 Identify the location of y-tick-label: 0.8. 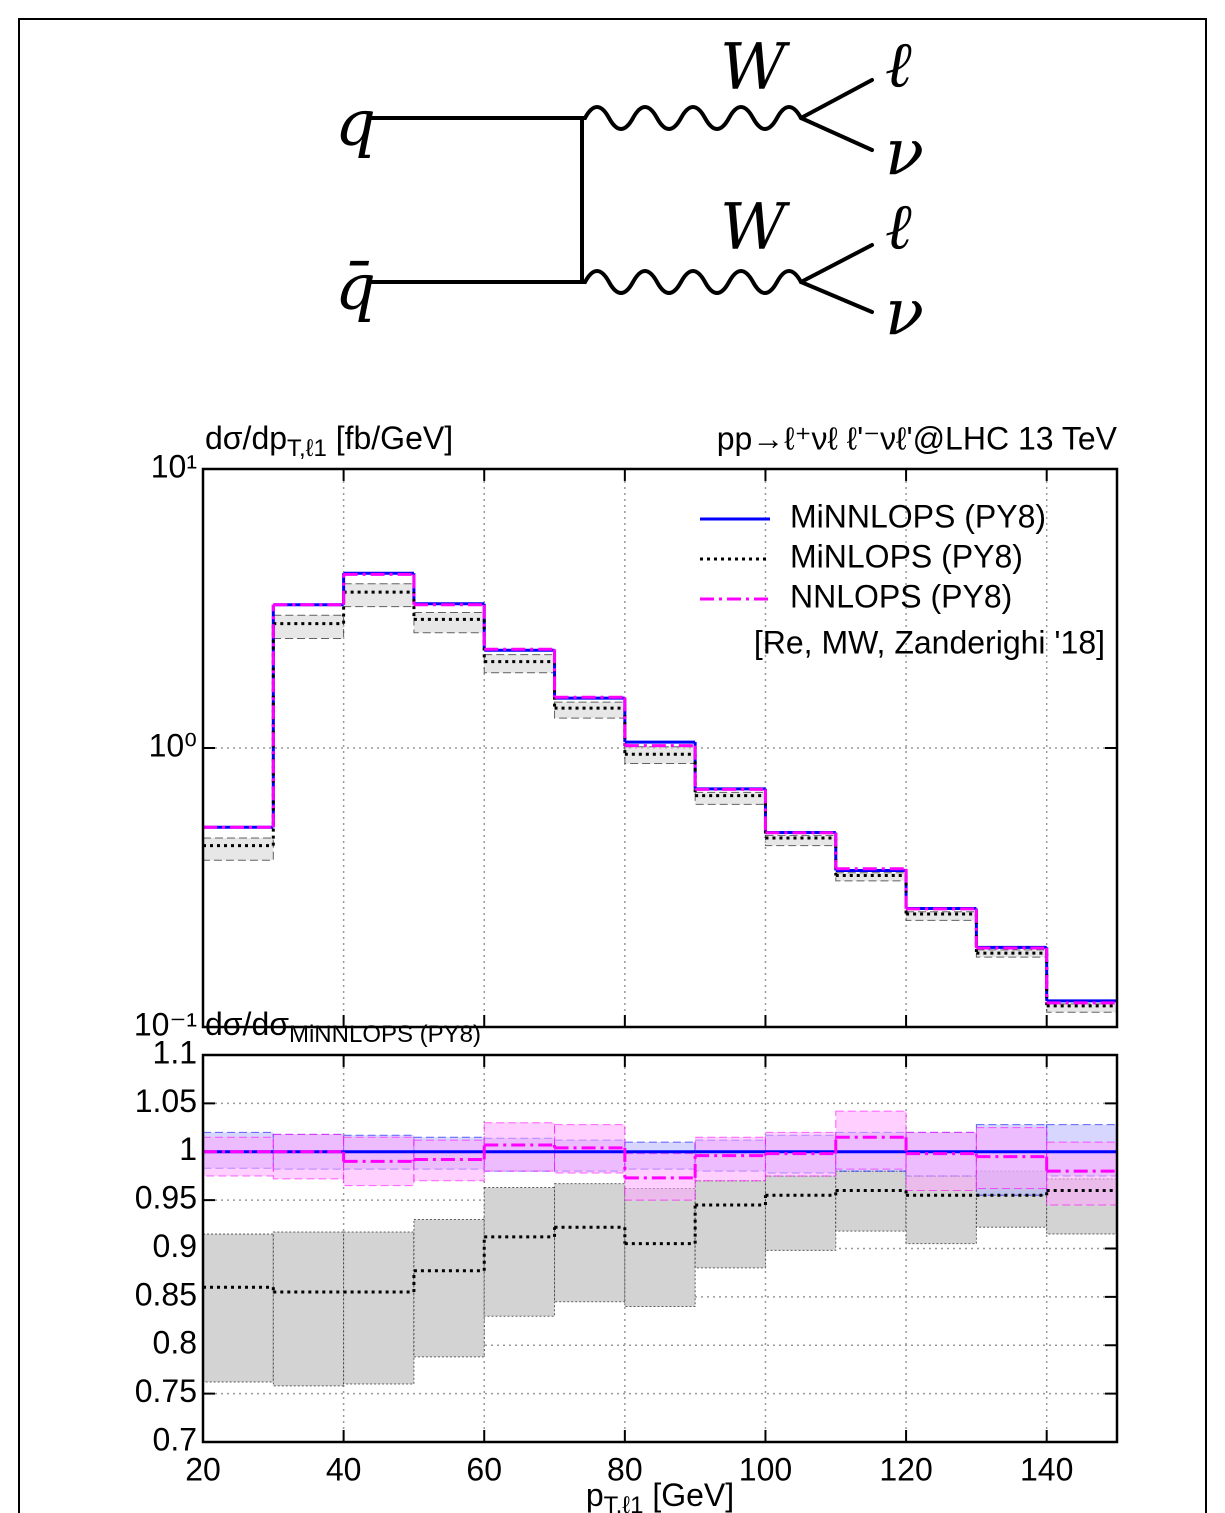
(175, 1343).